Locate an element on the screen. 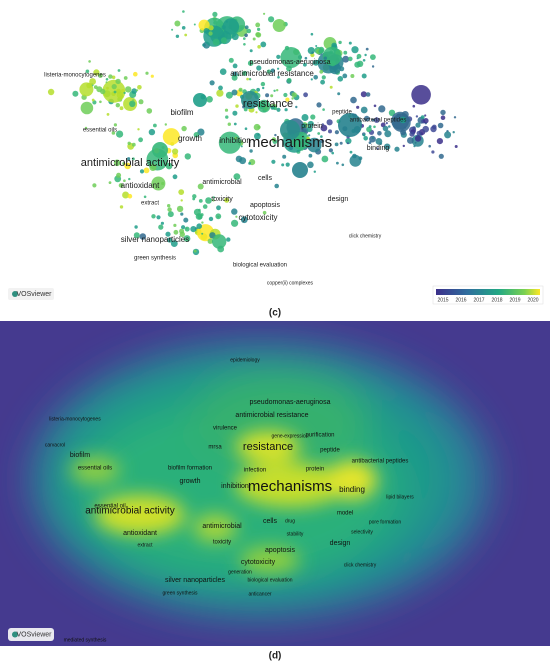 The width and height of the screenshot is (550, 665). term-label: cells is located at coordinates (270, 521).